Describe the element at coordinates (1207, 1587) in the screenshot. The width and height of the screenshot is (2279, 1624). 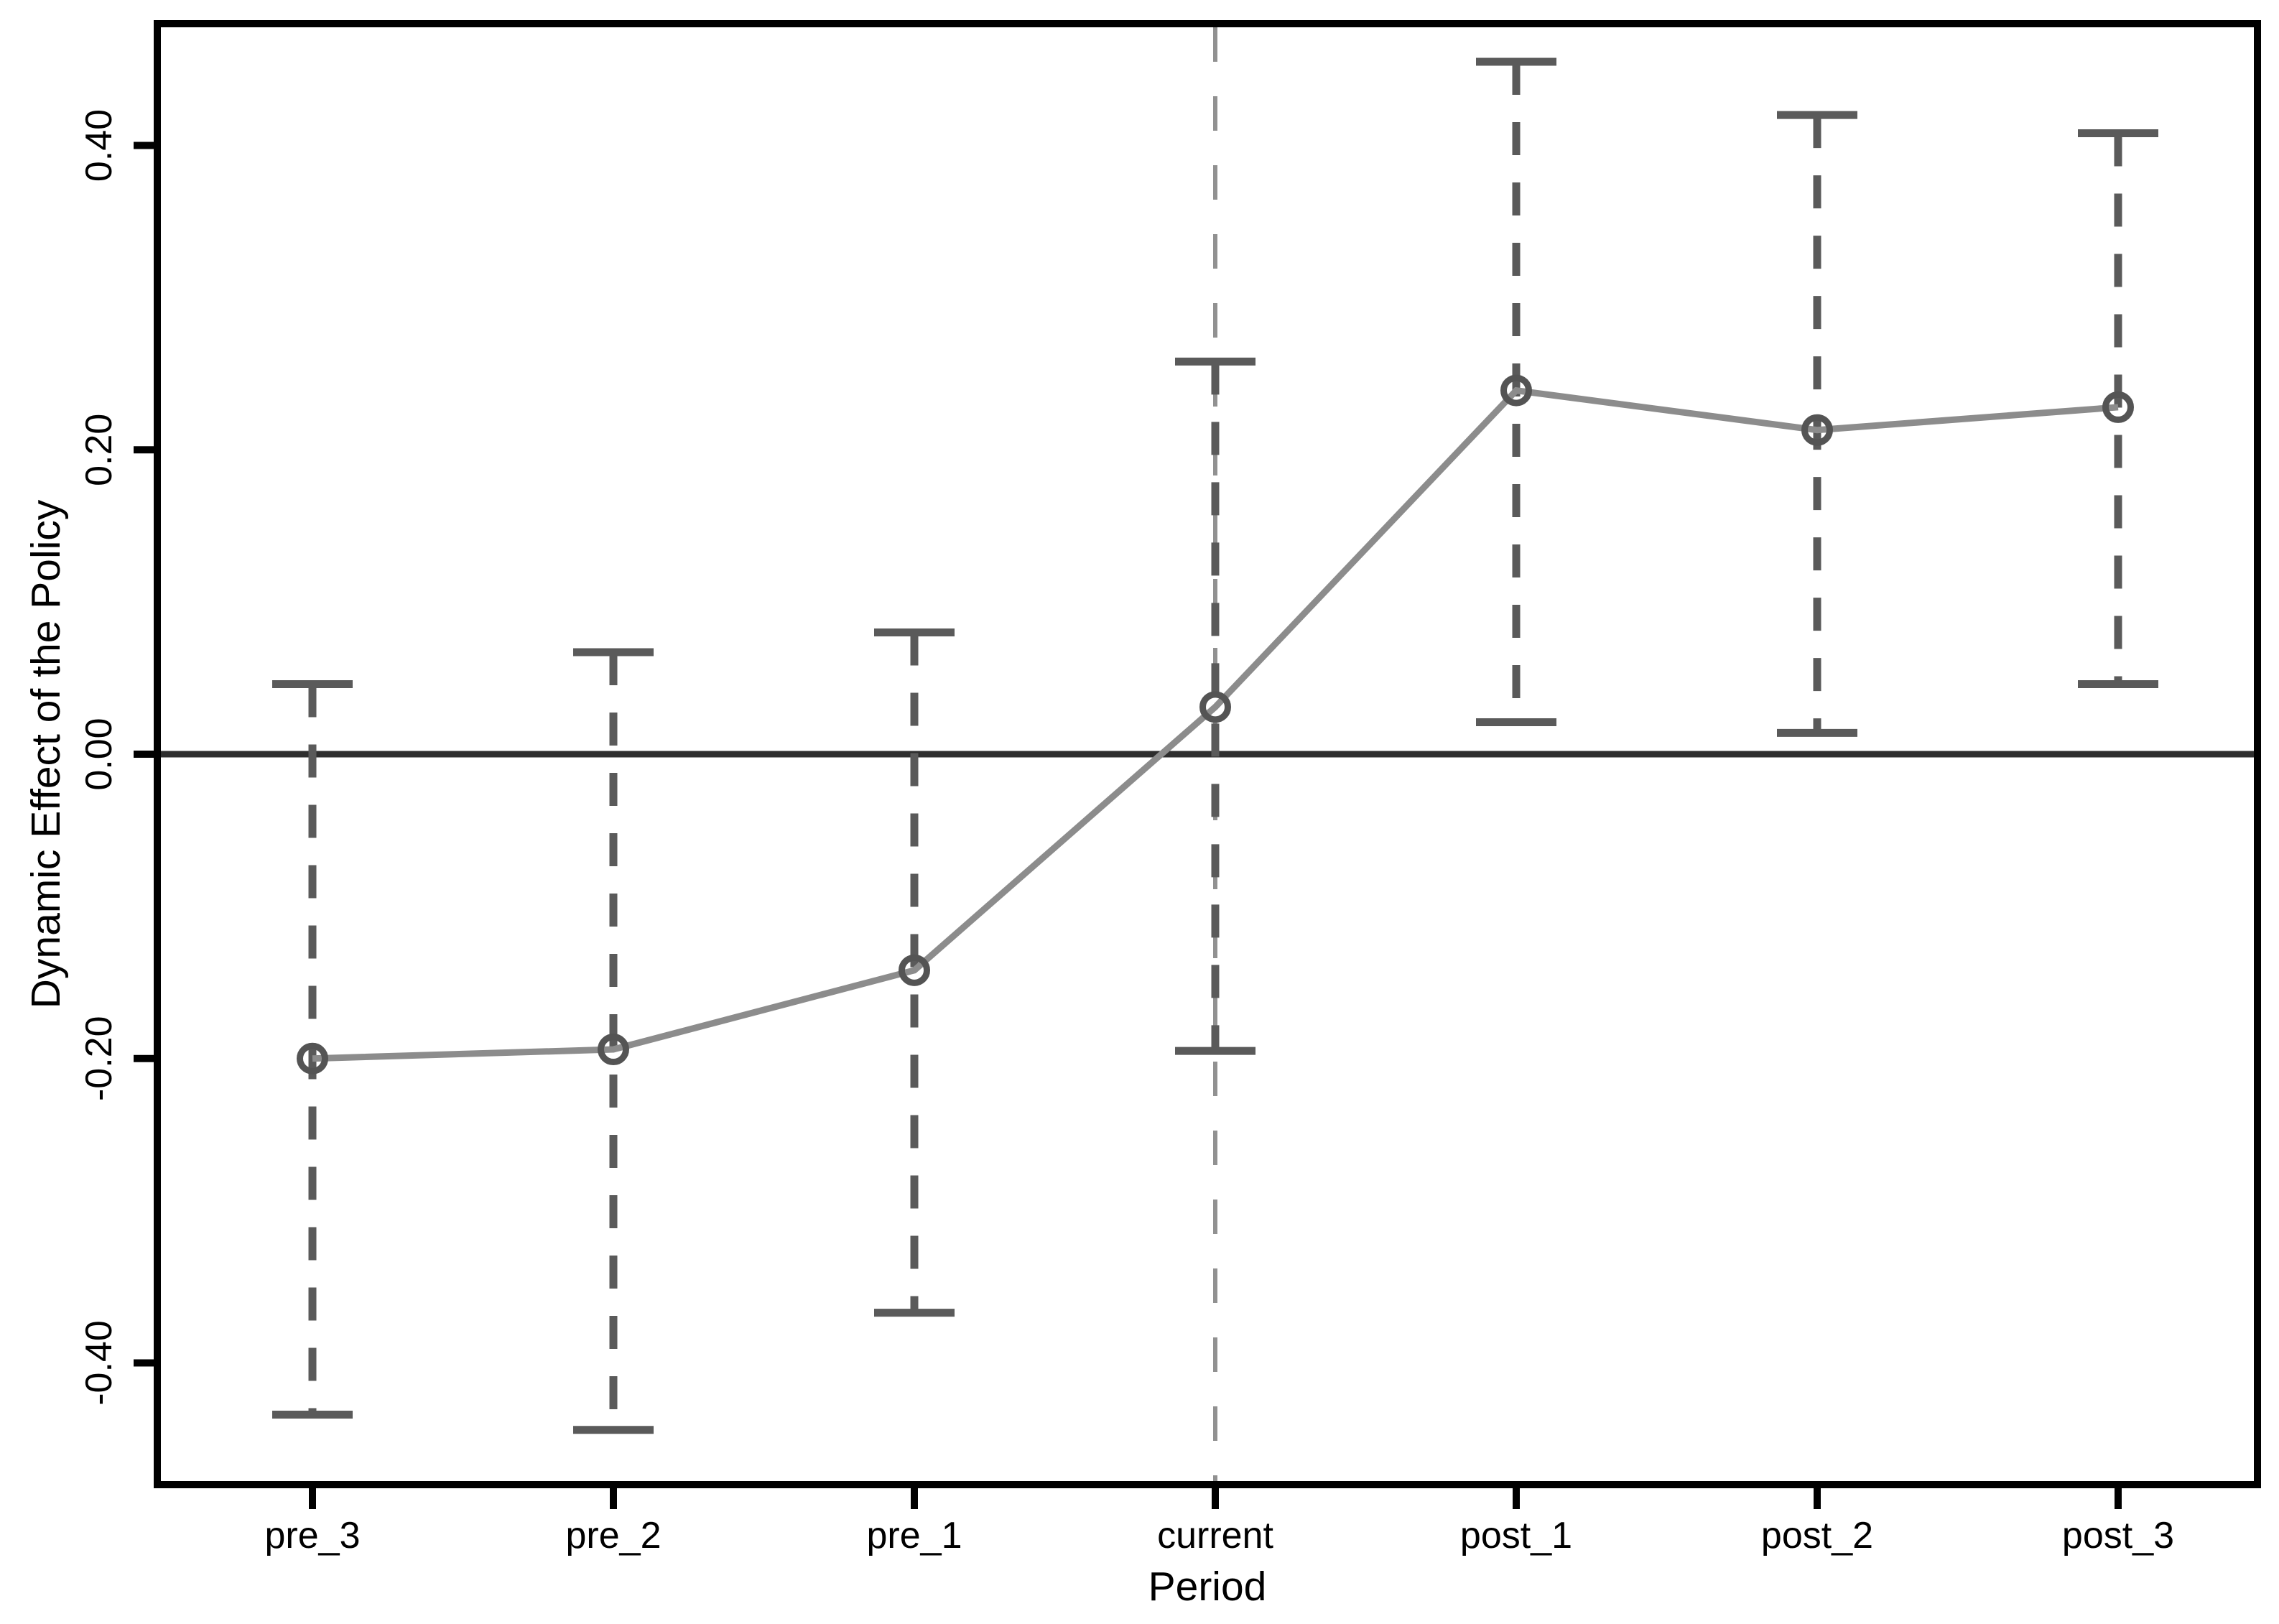
I see `x-axis-title: Period` at that location.